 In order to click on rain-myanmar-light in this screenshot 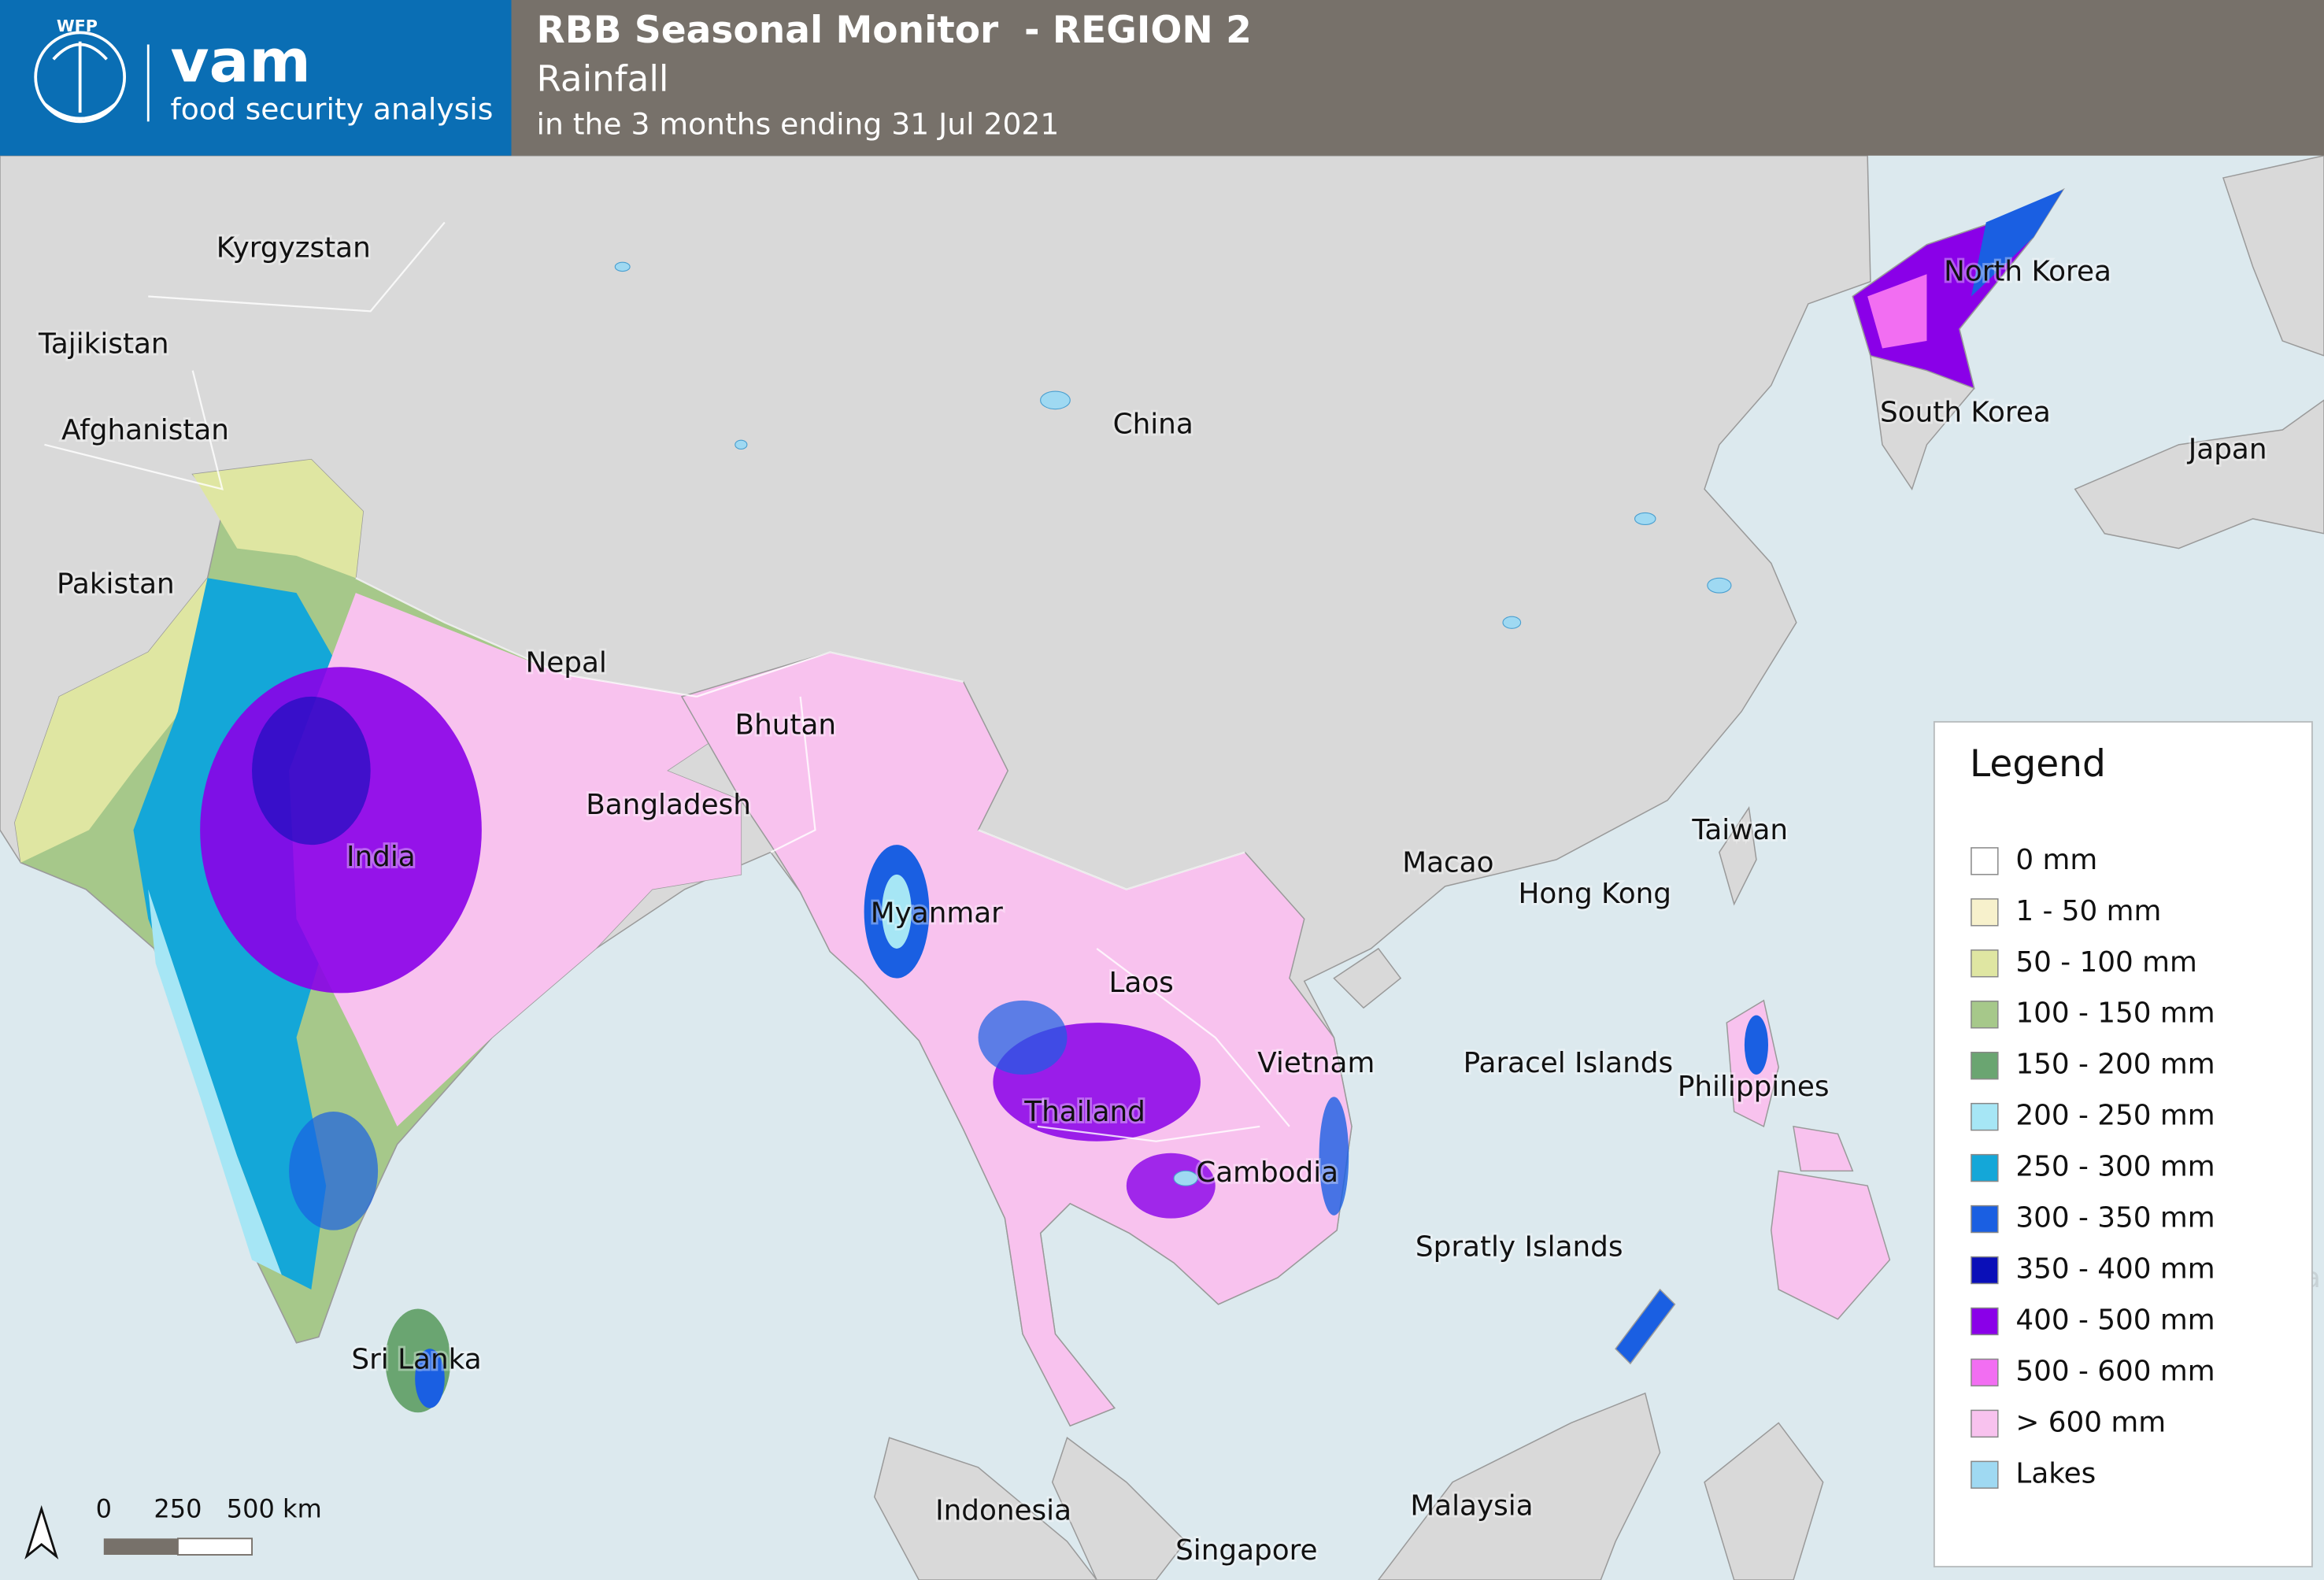, I will do `click(897, 912)`.